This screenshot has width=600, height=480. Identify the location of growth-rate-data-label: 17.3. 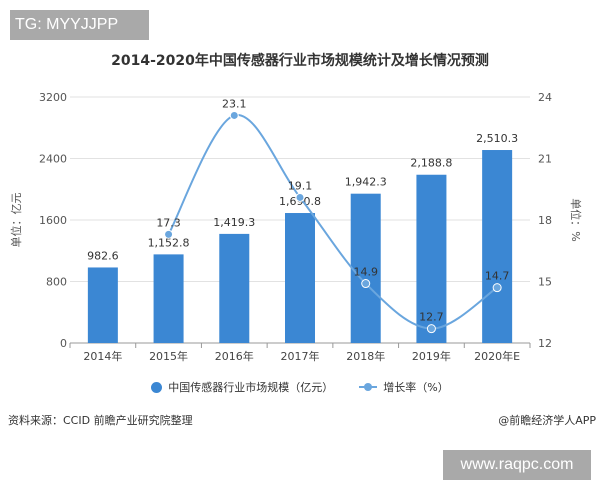
(168, 222).